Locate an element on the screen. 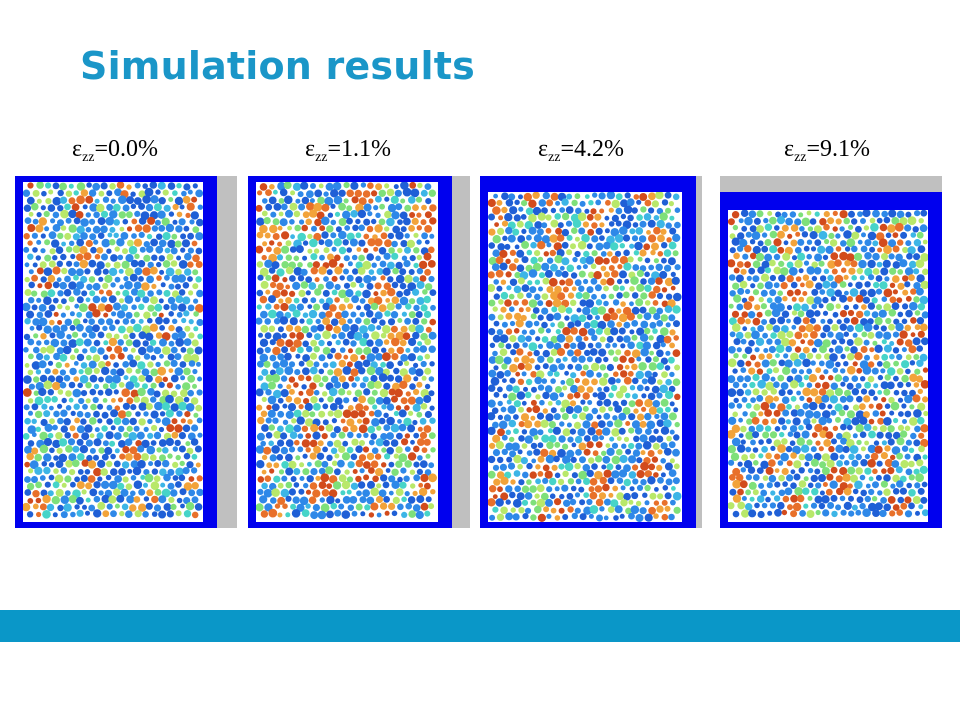 This screenshot has height=720, width=960. slide-title: Simulation results is located at coordinates (277, 66).